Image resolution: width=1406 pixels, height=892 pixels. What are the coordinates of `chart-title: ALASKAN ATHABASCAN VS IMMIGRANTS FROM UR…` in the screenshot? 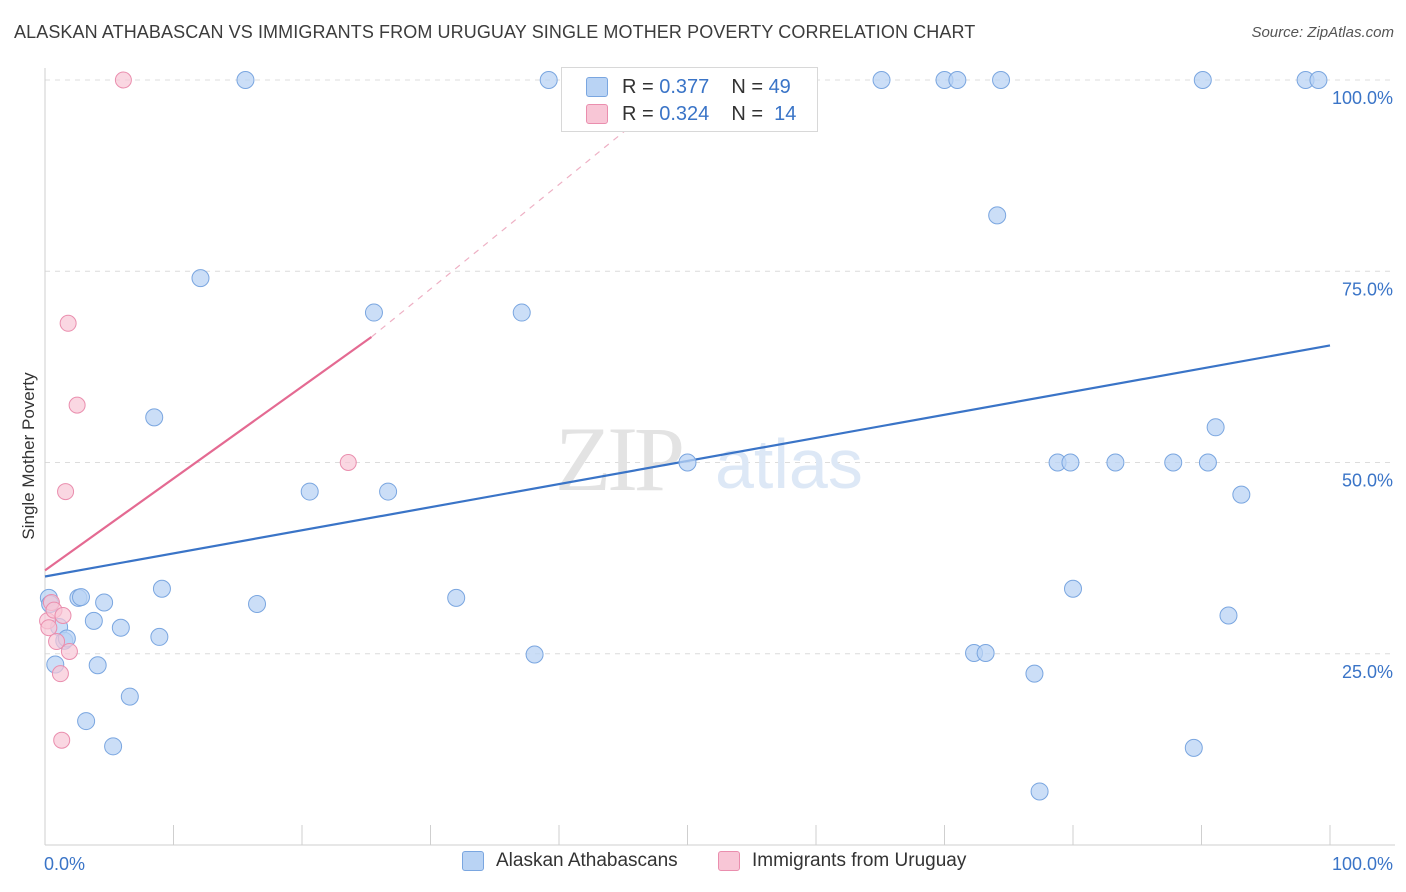 It's located at (495, 32).